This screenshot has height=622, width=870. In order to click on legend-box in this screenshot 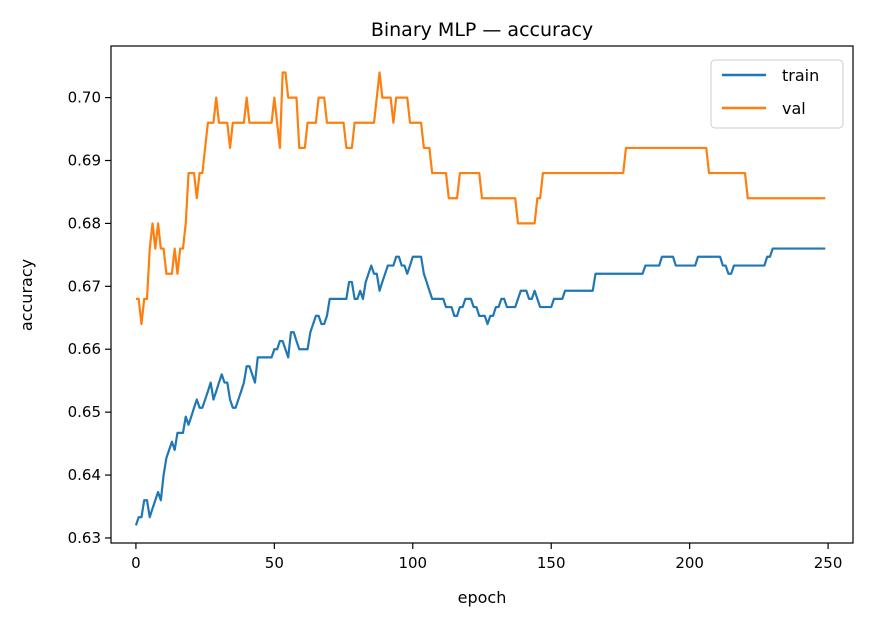, I will do `click(777, 94)`.